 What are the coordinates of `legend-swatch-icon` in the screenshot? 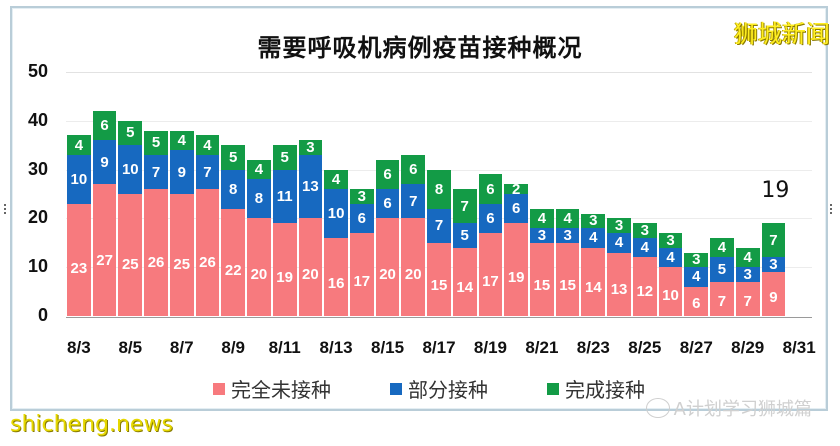 It's located at (553, 388).